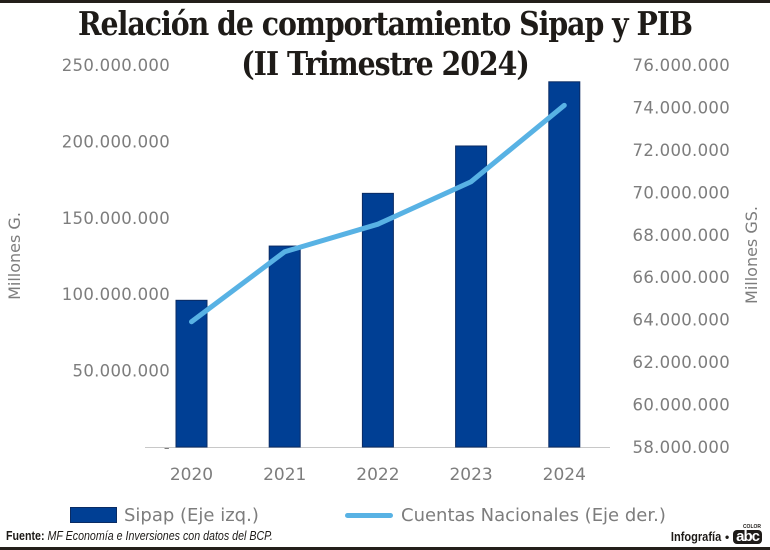 The width and height of the screenshot is (770, 550). I want to click on title-line-1: Relación de comportamiento Sipap y PIB, so click(385, 23).